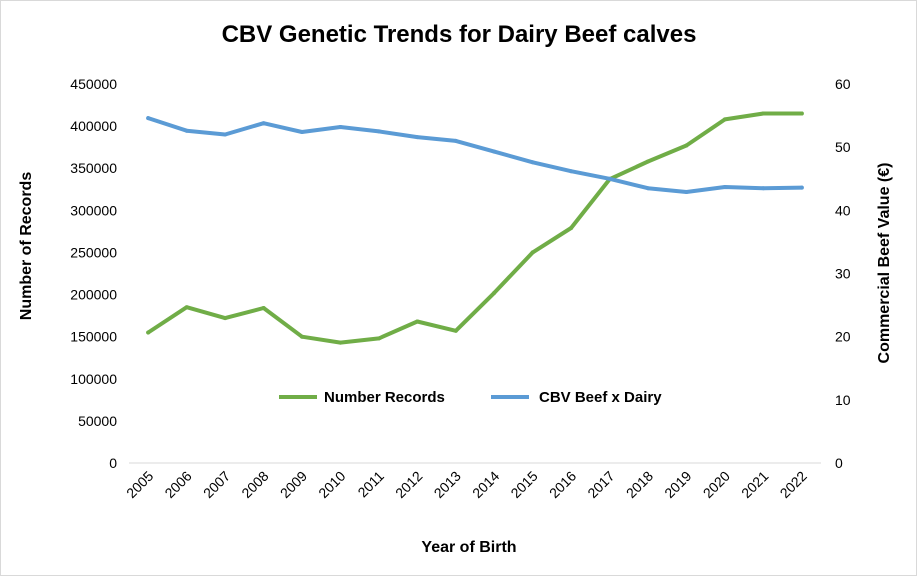  I want to click on right-tick-label: 0, so click(839, 463).